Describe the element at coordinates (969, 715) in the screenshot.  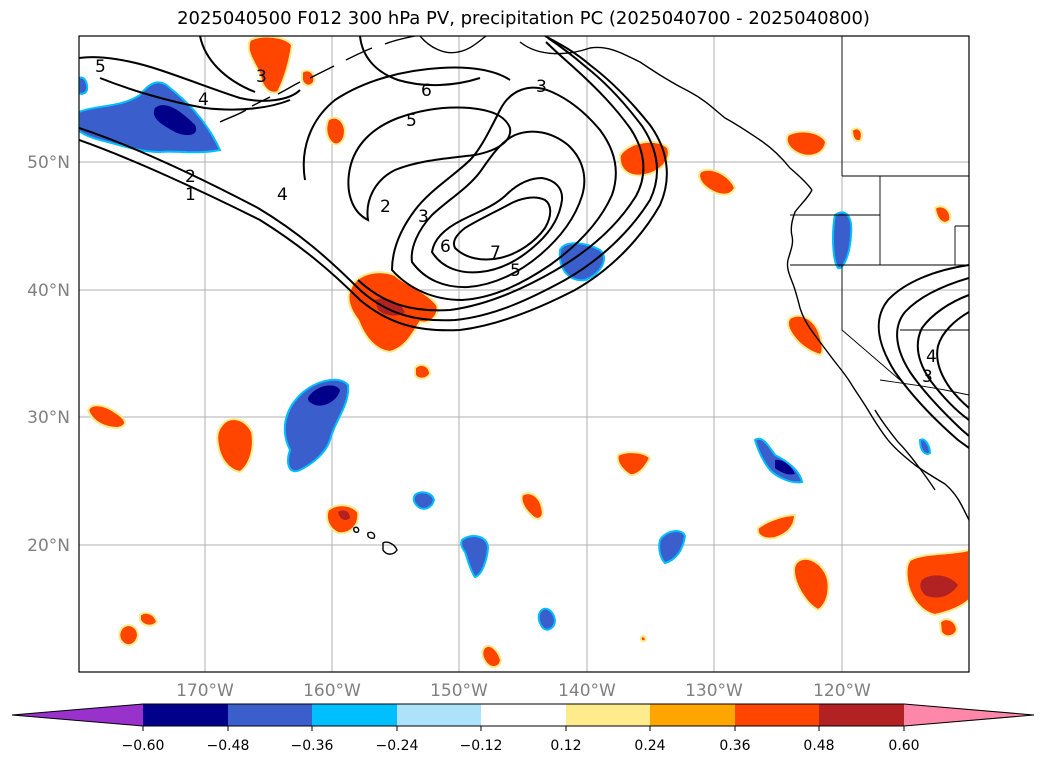
I see `colorbar-extend-high` at that location.